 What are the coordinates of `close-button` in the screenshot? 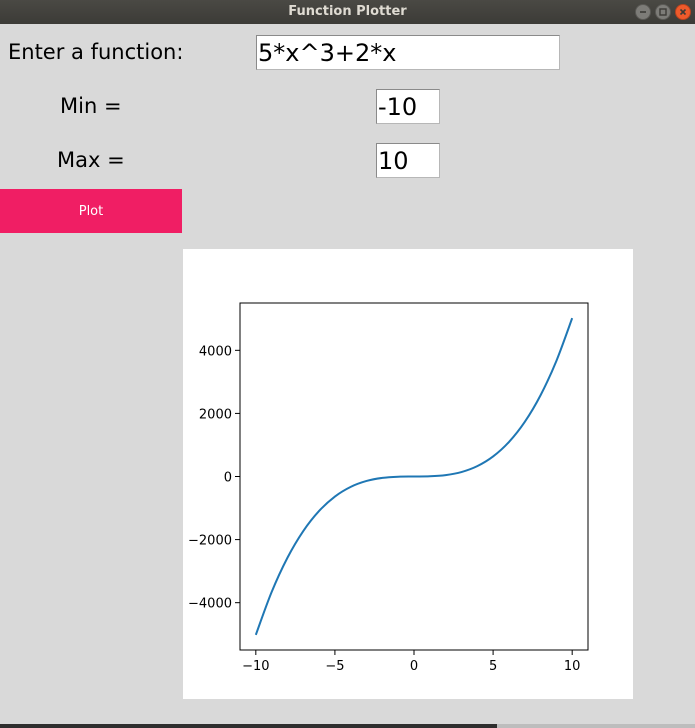 It's located at (683, 12).